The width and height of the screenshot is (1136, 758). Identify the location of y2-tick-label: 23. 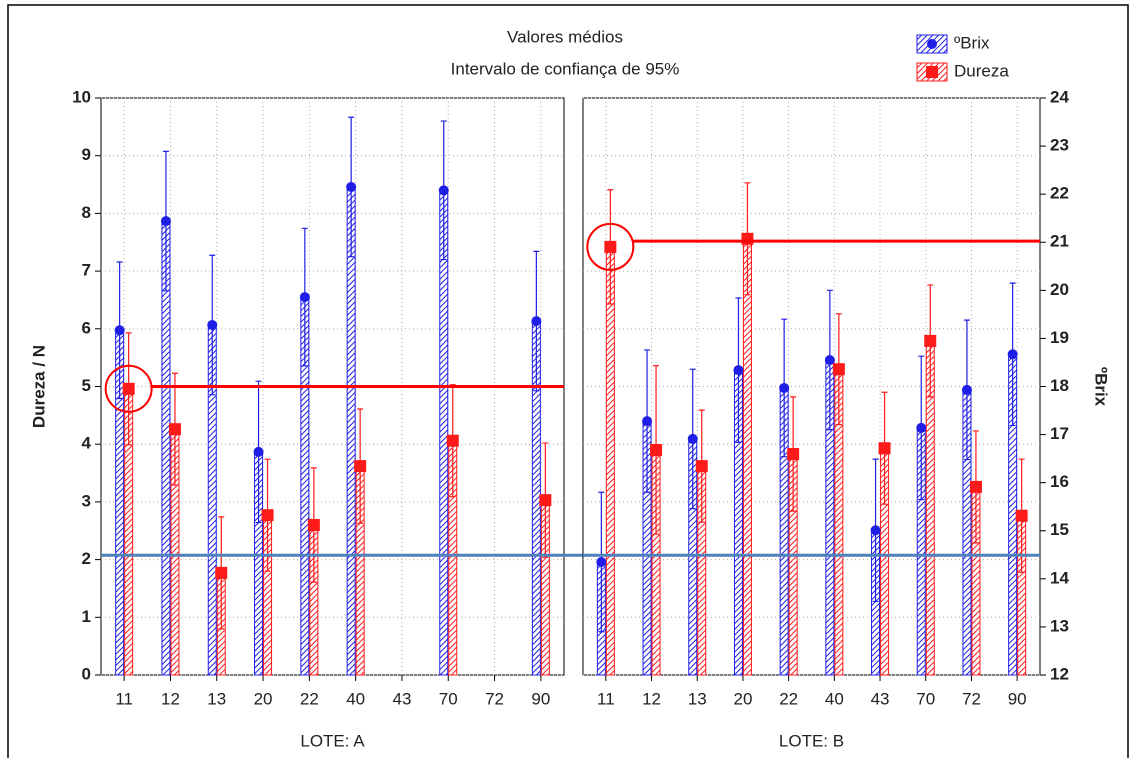
(1059, 145).